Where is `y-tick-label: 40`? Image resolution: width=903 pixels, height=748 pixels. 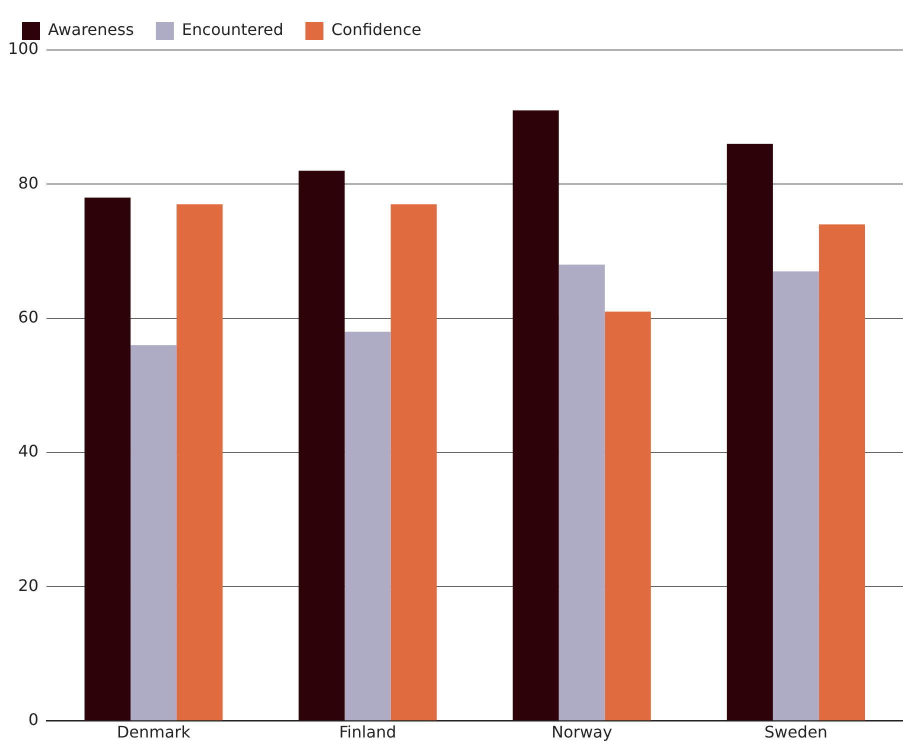
y-tick-label: 40 is located at coordinates (28, 451).